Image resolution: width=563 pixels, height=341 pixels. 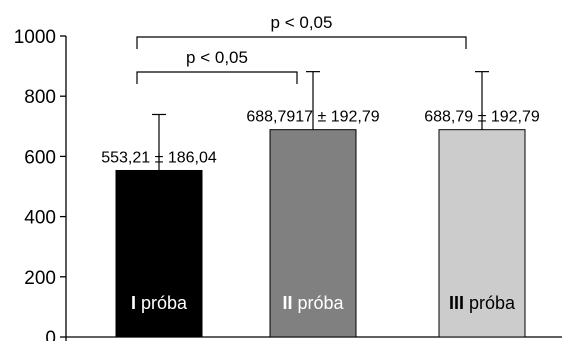 What do you see at coordinates (312, 117) in the screenshot?
I see `value-label: 688,7917 ± 192,79` at bounding box center [312, 117].